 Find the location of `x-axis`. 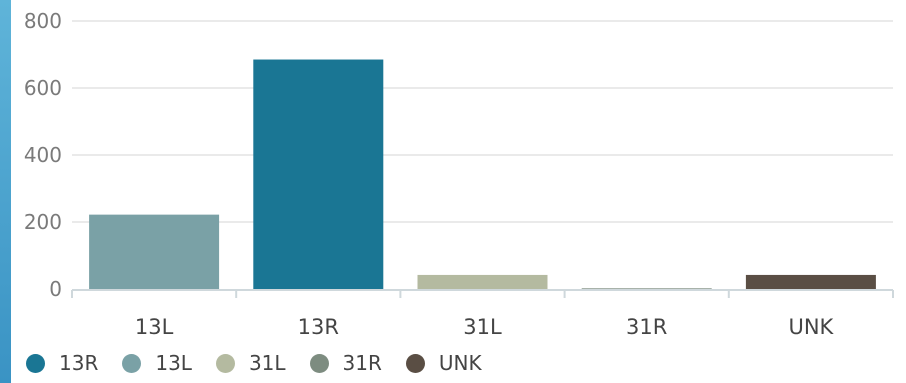

x-axis is located at coordinates (482, 293).